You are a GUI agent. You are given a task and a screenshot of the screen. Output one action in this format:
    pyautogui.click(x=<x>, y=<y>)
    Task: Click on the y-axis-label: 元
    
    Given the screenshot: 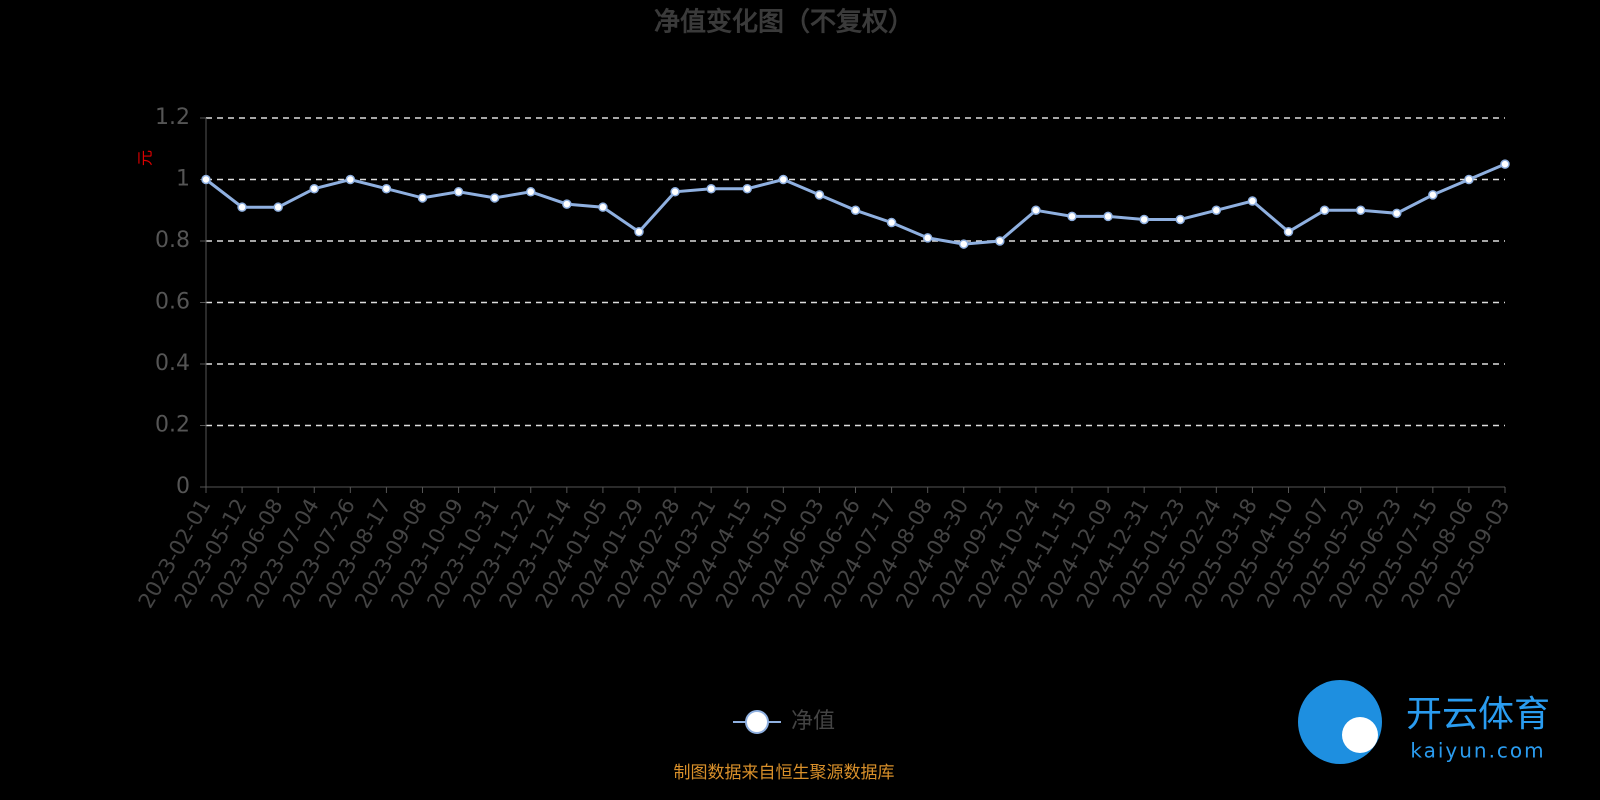 What is the action you would take?
    pyautogui.click(x=145, y=158)
    